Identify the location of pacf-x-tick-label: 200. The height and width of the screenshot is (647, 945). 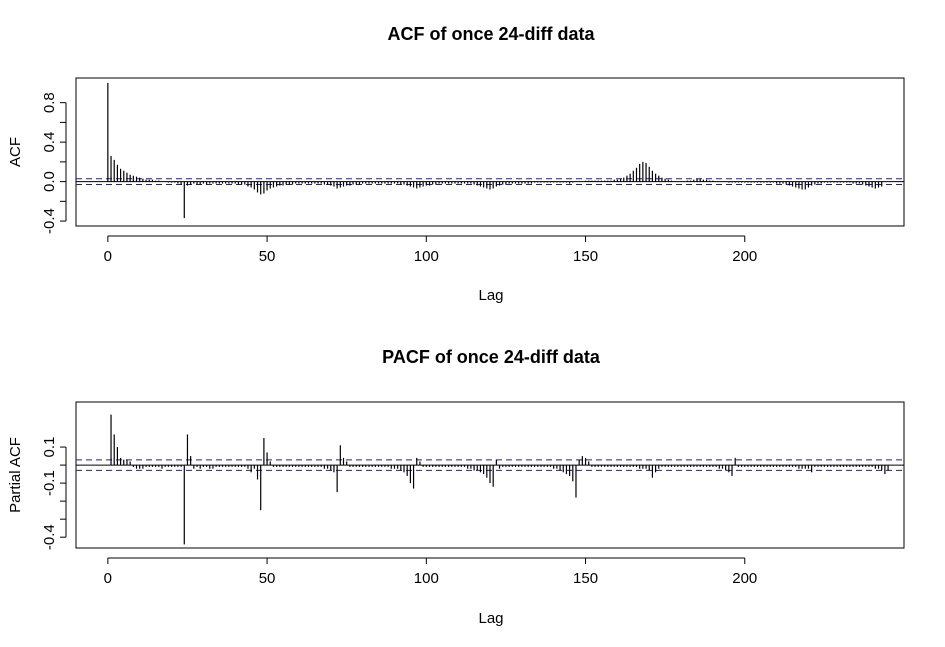
(744, 578).